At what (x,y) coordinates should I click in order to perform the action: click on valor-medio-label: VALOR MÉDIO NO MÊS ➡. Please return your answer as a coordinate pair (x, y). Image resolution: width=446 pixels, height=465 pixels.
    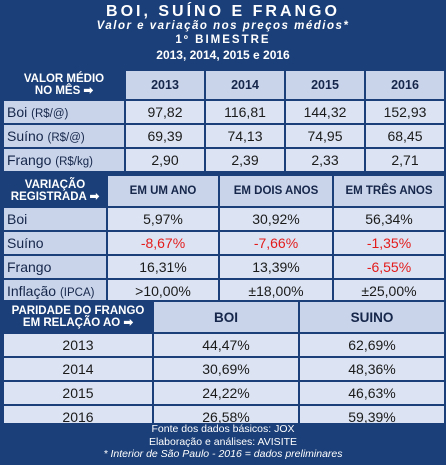
    Looking at the image, I should click on (64, 85).